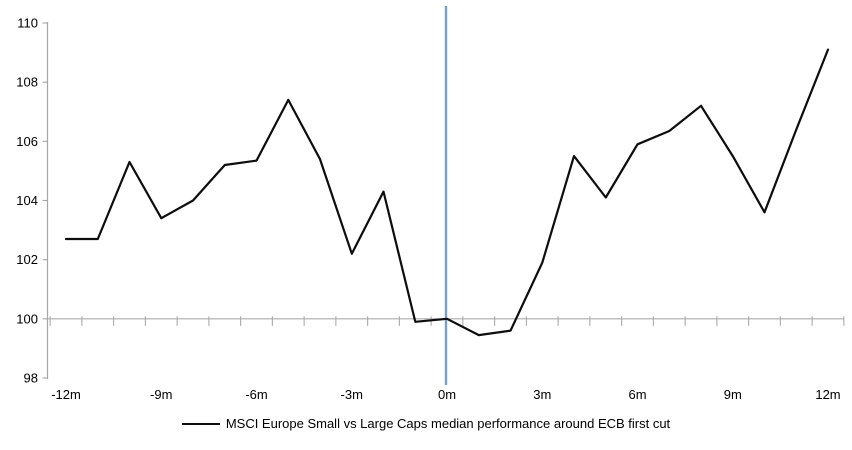 This screenshot has width=852, height=450. Describe the element at coordinates (31, 378) in the screenshot. I see `y-axis-label: 98` at that location.